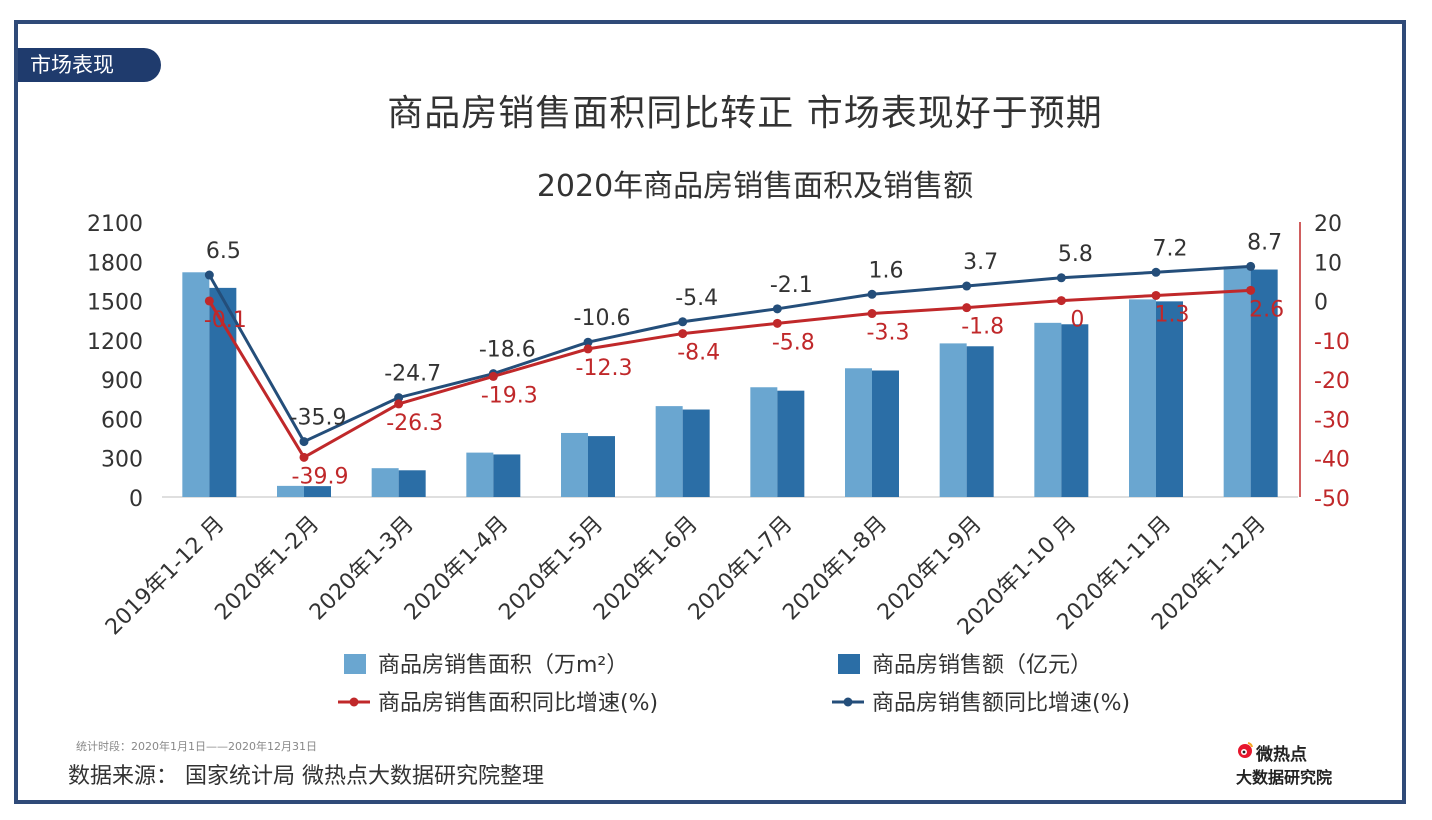 This screenshot has height=820, width=1432. I want to click on amount-growth-data-label: -18.6, so click(507, 350).